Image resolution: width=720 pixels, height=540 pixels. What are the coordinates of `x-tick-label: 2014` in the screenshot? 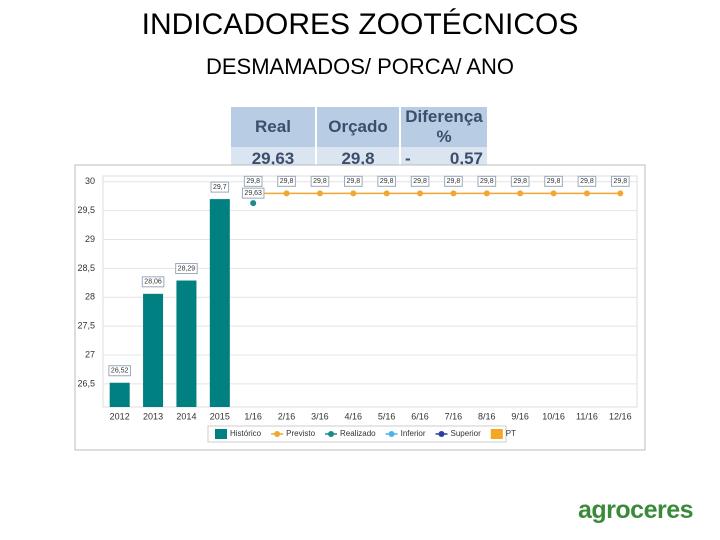 It's located at (186, 416).